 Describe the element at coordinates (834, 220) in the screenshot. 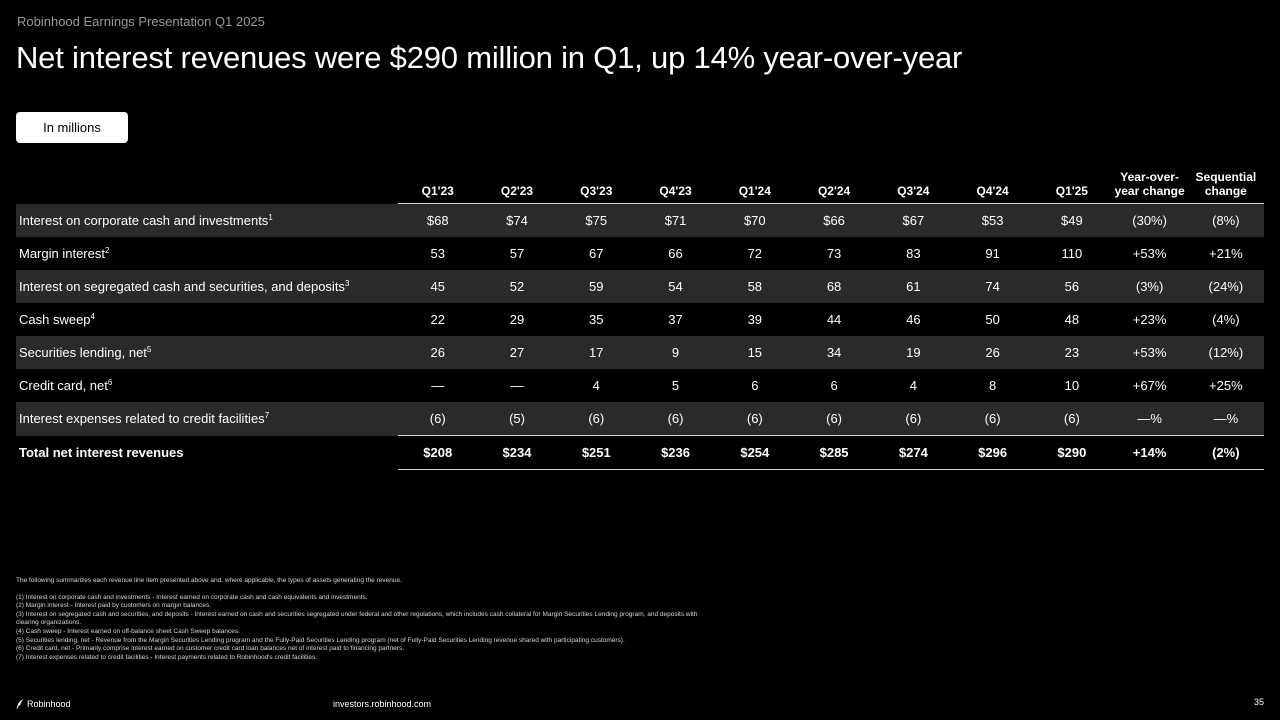

I see `table-cell: $66` at that location.